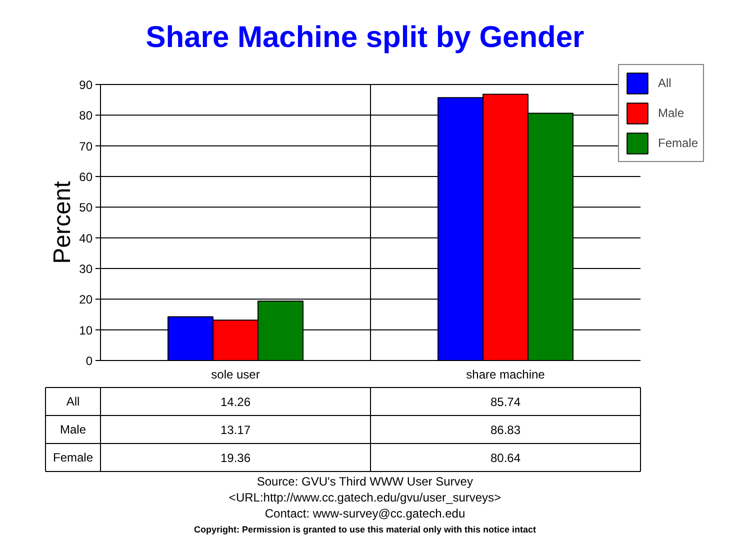  I want to click on data-label: 19.36, so click(235, 458).